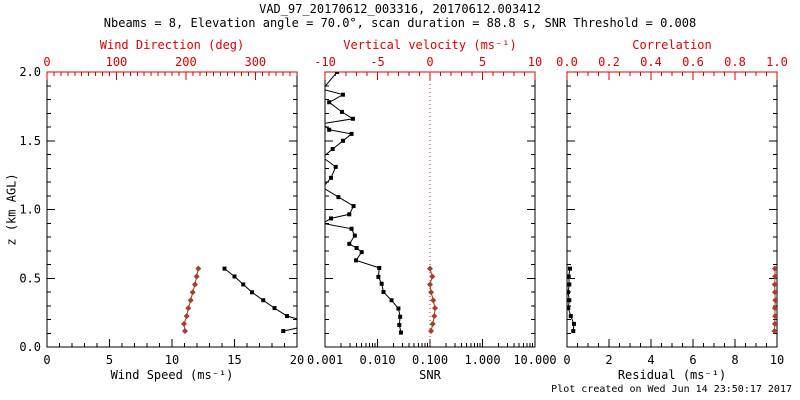 The height and width of the screenshot is (400, 800). Describe the element at coordinates (692, 360) in the screenshot. I see `x-tick-label: 6` at that location.